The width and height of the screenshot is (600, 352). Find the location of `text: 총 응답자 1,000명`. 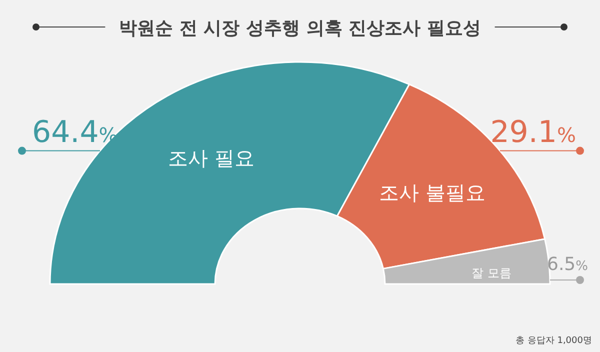

text: 총 응답자 1,000명 is located at coordinates (554, 341).